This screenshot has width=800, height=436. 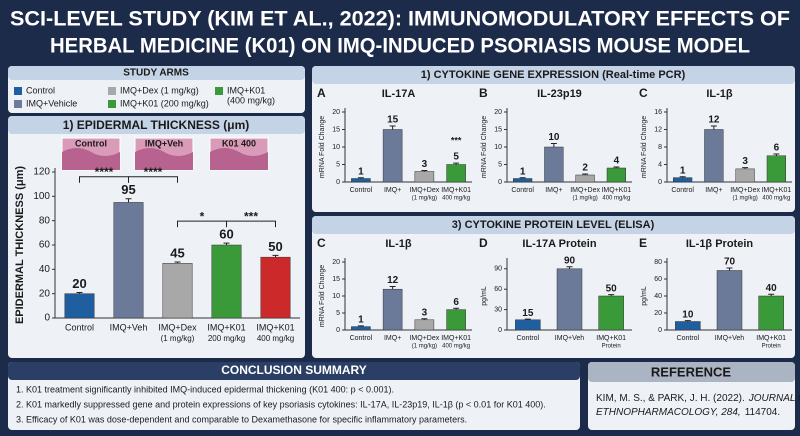 I want to click on value-label: 10, so click(x=688, y=314).